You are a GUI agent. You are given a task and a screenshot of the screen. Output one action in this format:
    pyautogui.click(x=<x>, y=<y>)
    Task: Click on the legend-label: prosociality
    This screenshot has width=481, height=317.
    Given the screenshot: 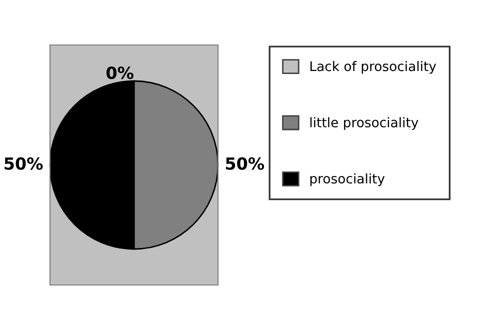 What is the action you would take?
    pyautogui.click(x=347, y=179)
    